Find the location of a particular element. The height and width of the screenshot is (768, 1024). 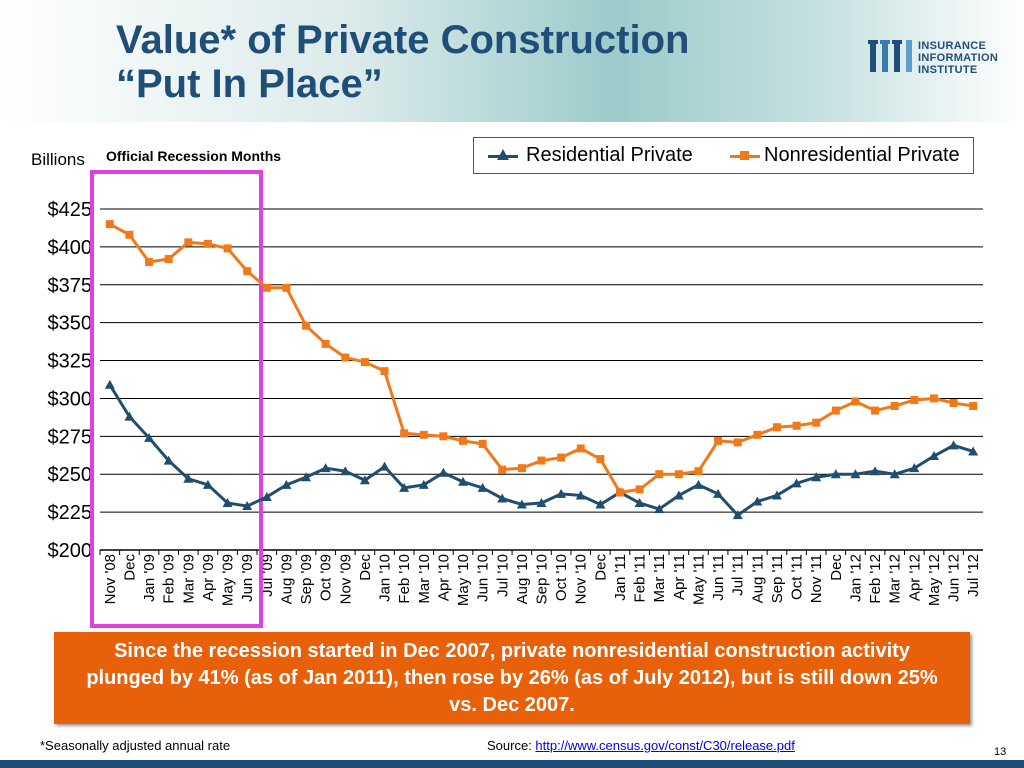

x-tick-label: Nov '08 is located at coordinates (110, 579).